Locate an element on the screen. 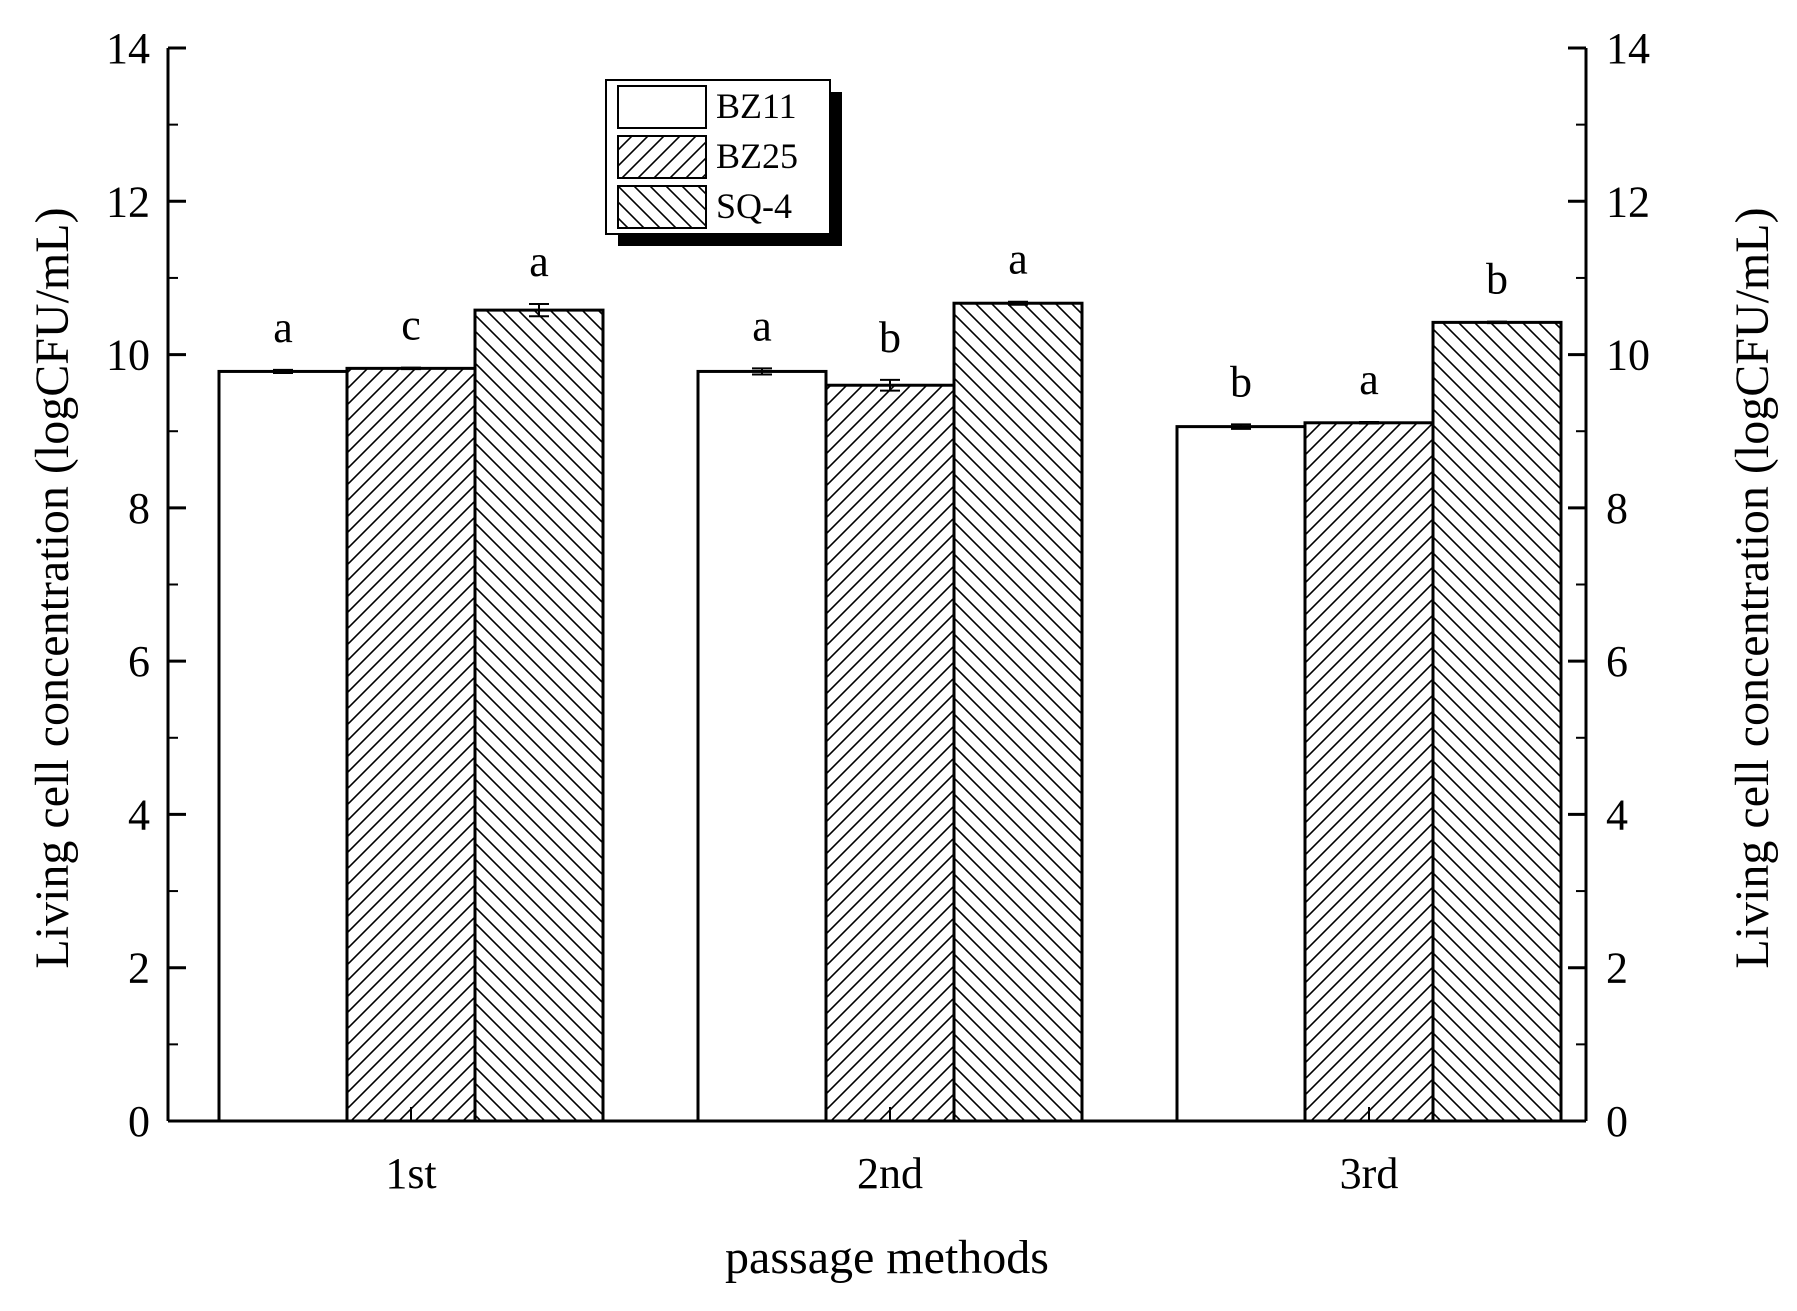 The height and width of the screenshot is (1311, 1797). y-tick-label-right: 14 is located at coordinates (1628, 48).